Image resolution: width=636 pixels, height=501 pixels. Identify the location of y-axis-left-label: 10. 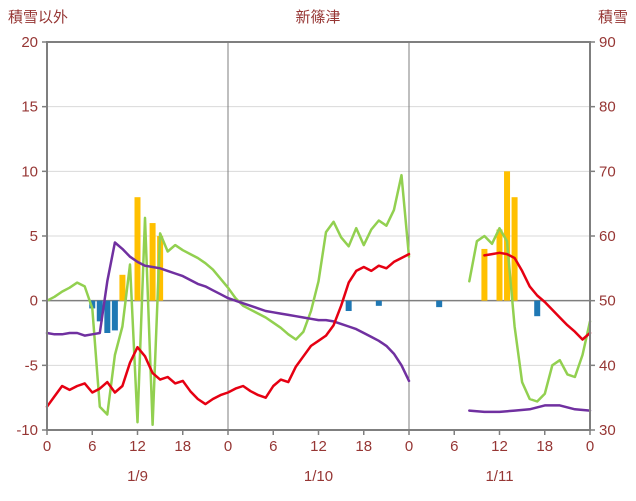
(29, 171).